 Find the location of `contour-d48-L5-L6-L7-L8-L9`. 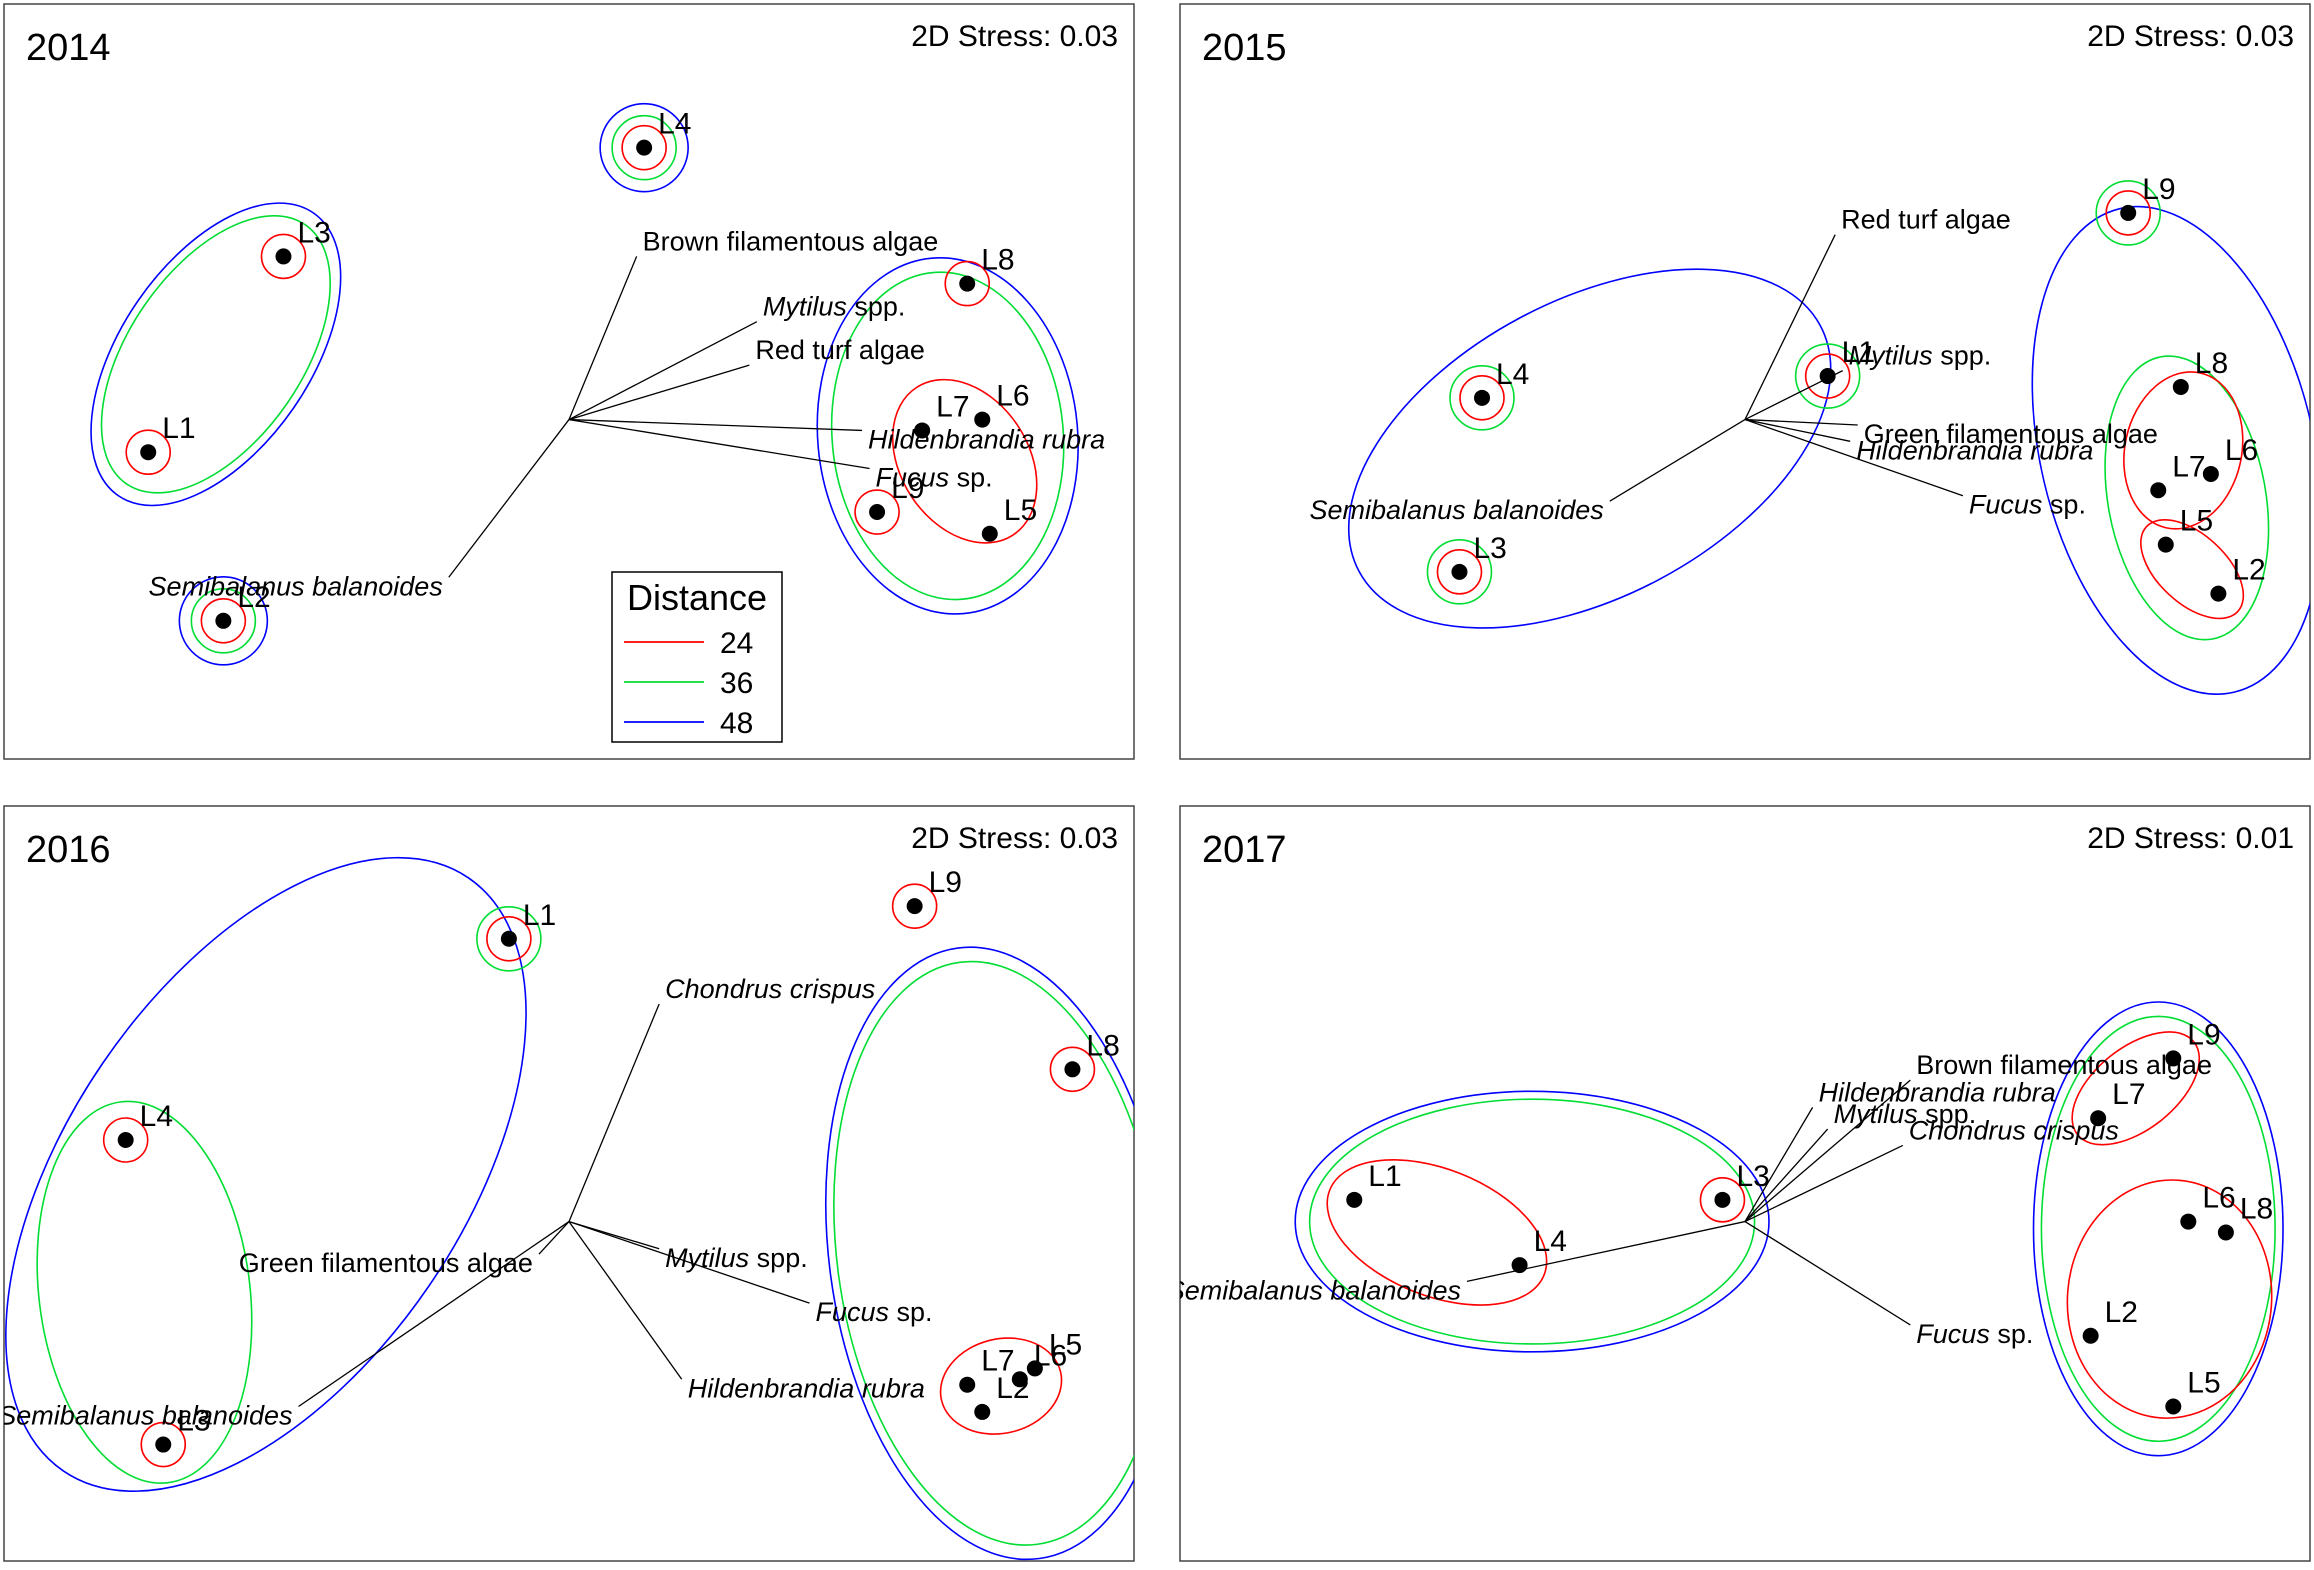

contour-d48-L5-L6-L7-L8-L9 is located at coordinates (947, 436).